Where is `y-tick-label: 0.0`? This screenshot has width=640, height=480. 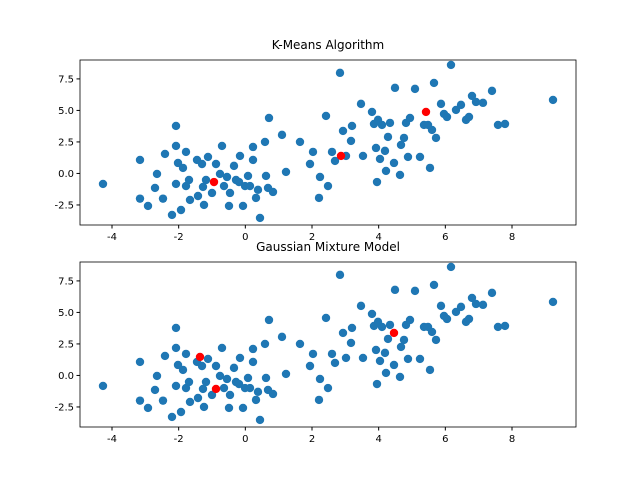
y-tick-label: 0.0 is located at coordinates (66, 174).